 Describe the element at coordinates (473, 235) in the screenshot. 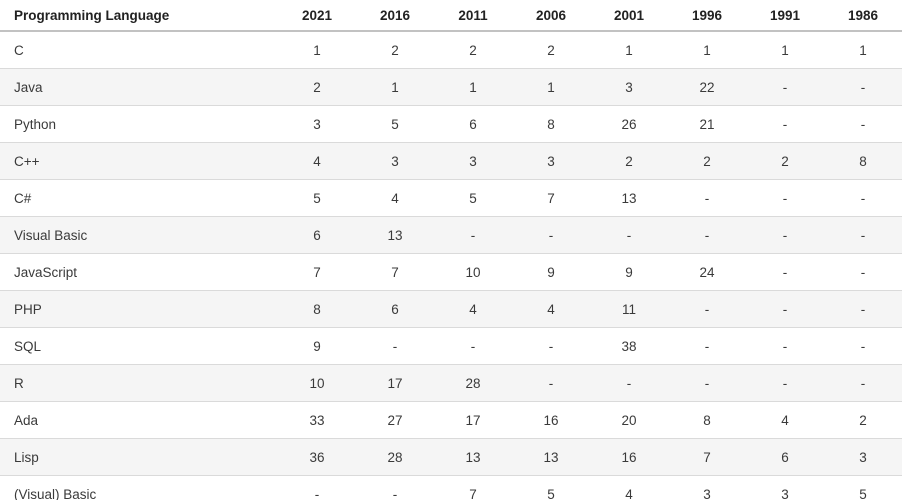

I see `rank-cell-visual-basic-2011: -` at that location.